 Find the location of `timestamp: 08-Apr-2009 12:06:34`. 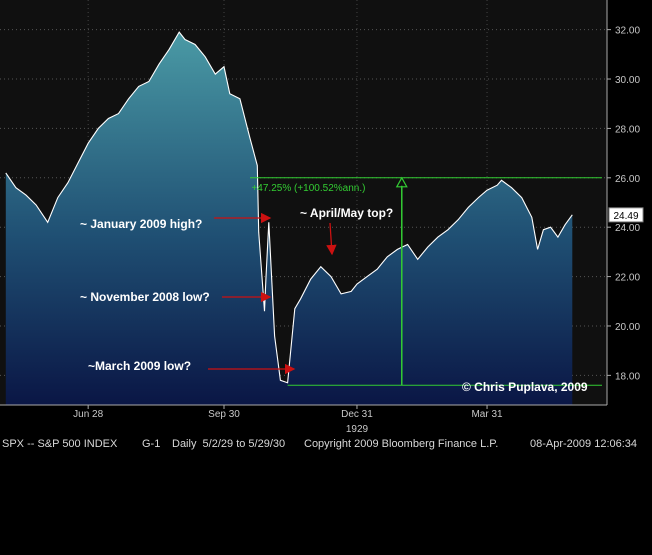

timestamp: 08-Apr-2009 12:06:34 is located at coordinates (584, 444).